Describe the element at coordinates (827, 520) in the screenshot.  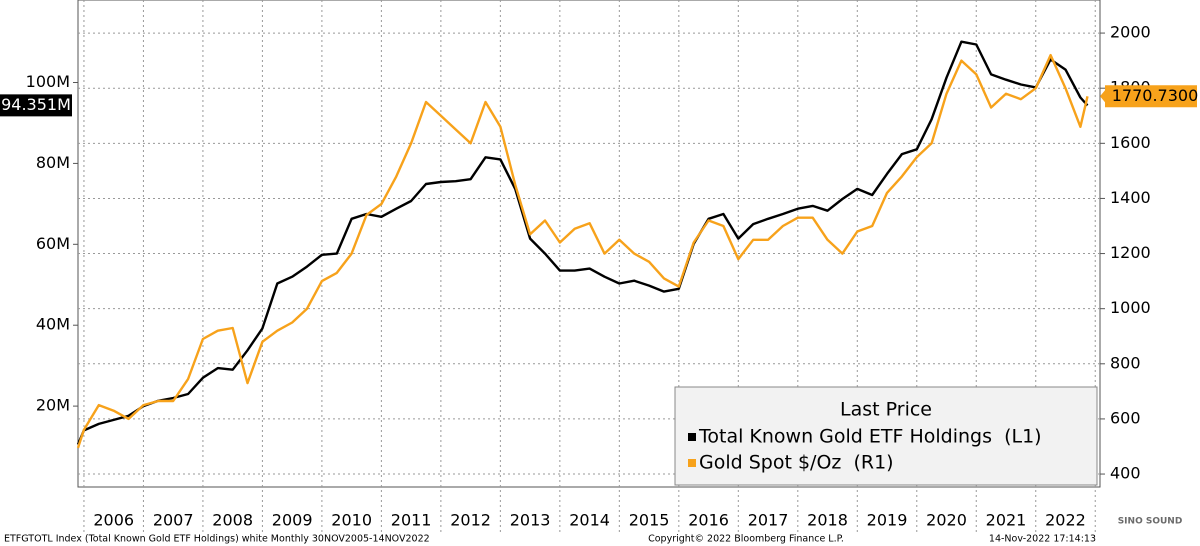
I see `x-tick-label: 2018` at that location.